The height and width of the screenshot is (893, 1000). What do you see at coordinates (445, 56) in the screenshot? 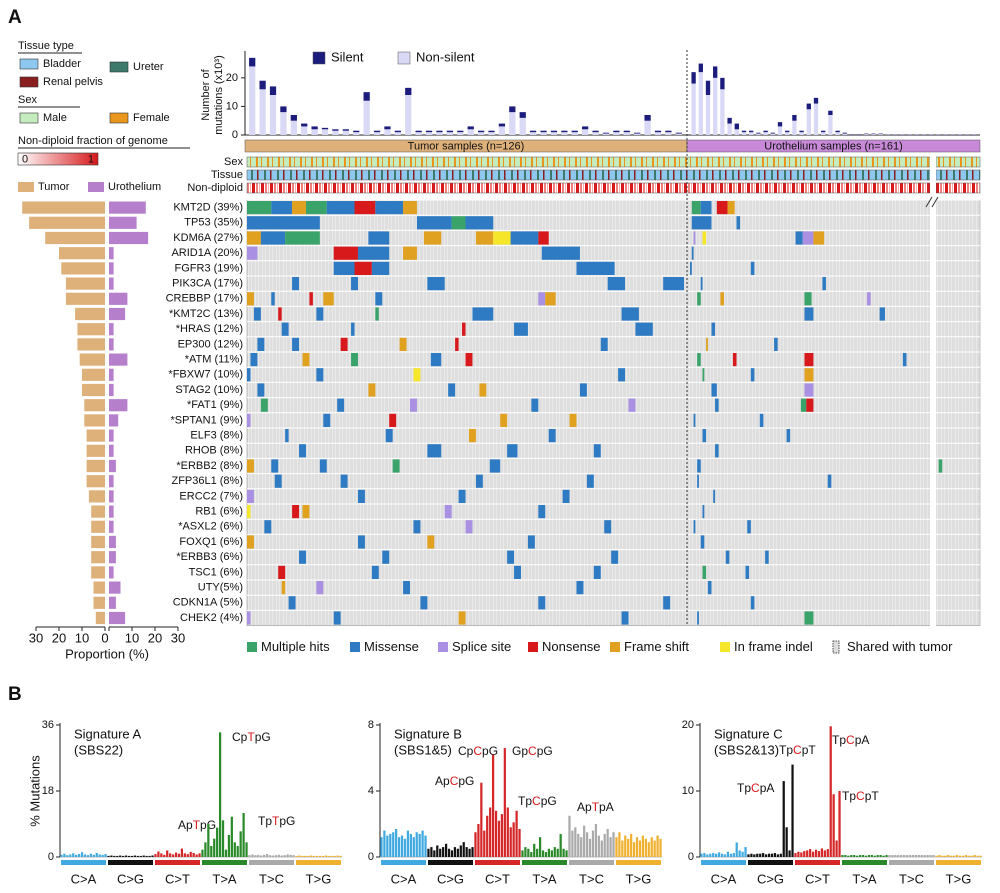
I see `legend-label: Non-silent` at bounding box center [445, 56].